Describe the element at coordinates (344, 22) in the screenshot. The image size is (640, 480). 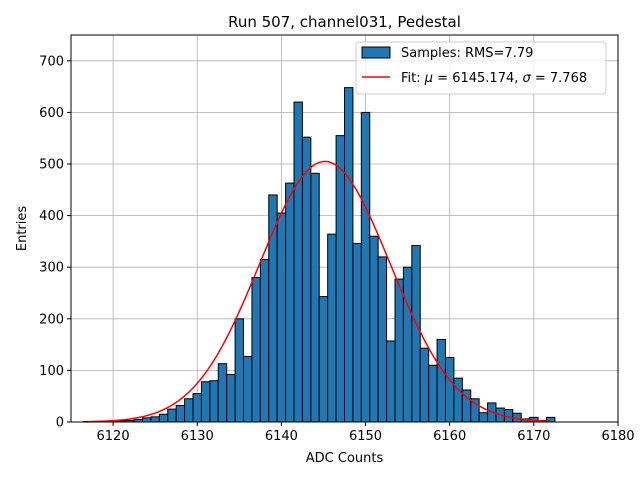
I see `chart-title: Run 507, channel031, Pedestal` at that location.